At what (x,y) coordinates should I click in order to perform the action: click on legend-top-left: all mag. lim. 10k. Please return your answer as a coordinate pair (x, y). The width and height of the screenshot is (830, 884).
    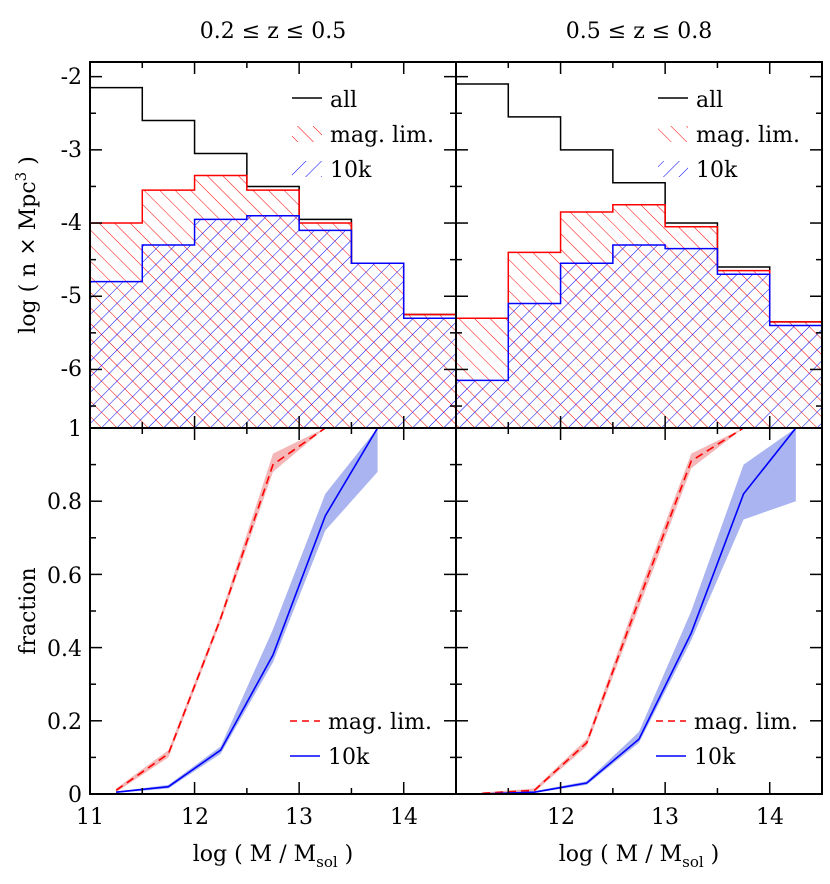
    Looking at the image, I should click on (363, 135).